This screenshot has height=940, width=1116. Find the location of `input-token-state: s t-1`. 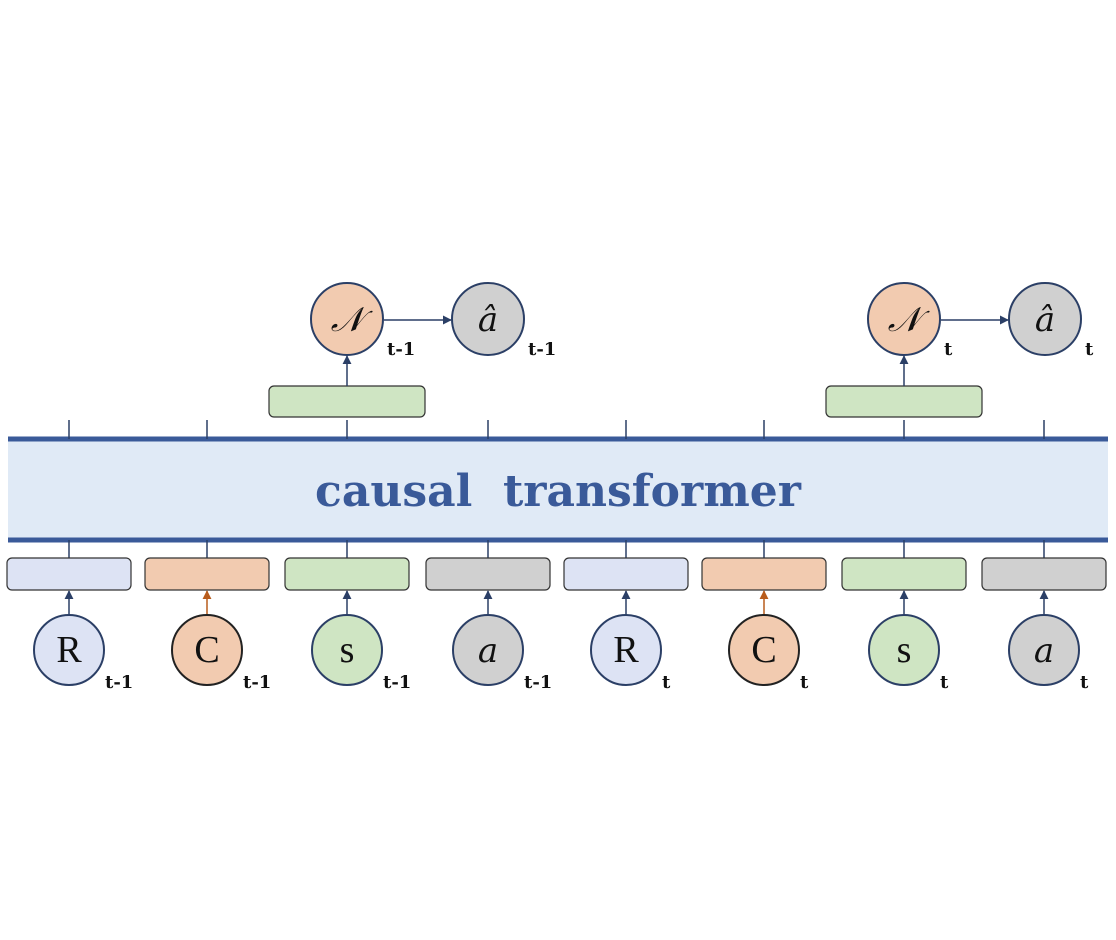

input-token-state: s t-1 is located at coordinates (347, 556).